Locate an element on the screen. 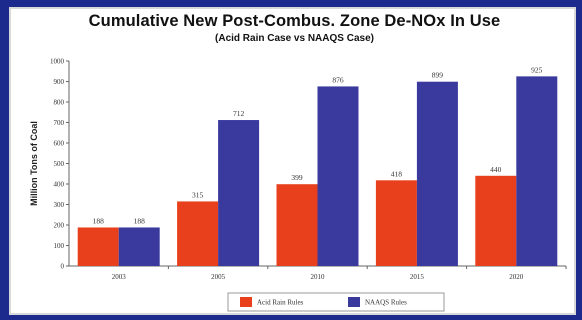 Image resolution: width=582 pixels, height=320 pixels. x-tick-label: 2005 is located at coordinates (218, 277).